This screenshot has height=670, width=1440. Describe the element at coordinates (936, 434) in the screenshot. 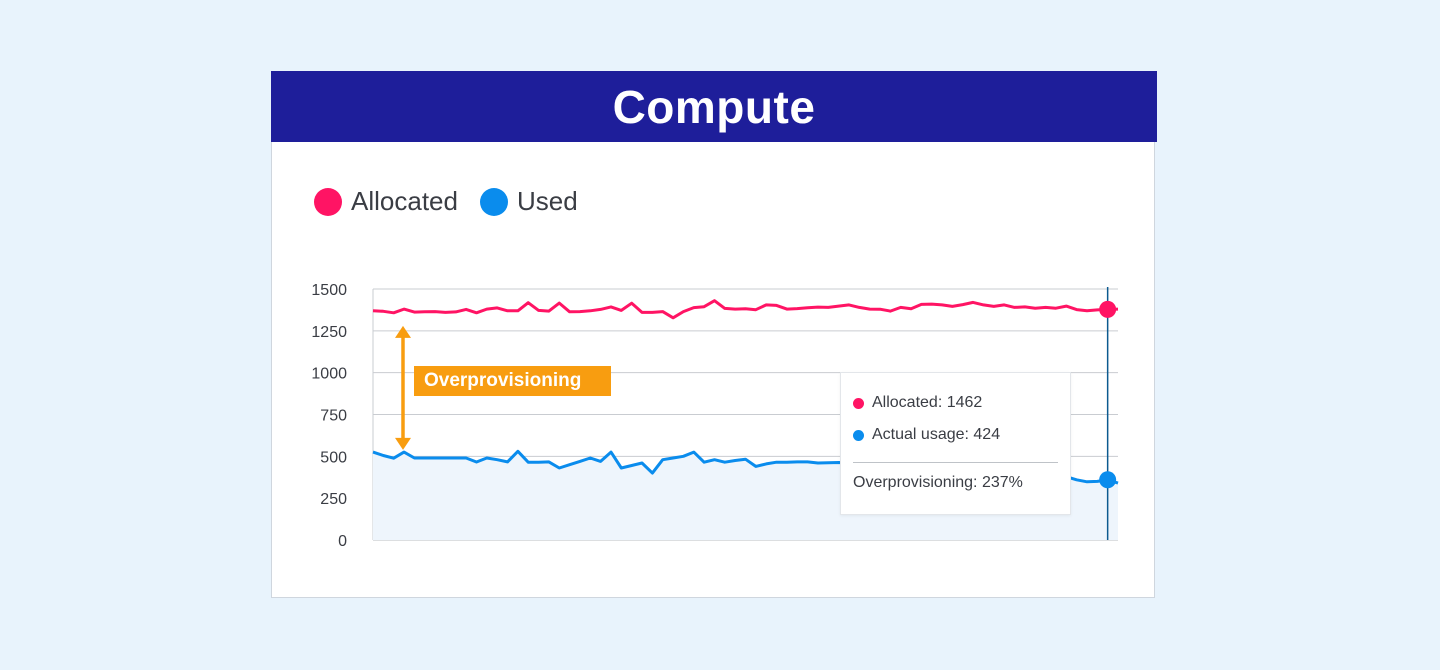

I see `tooltip-usage-text: Actual usage: 424` at that location.